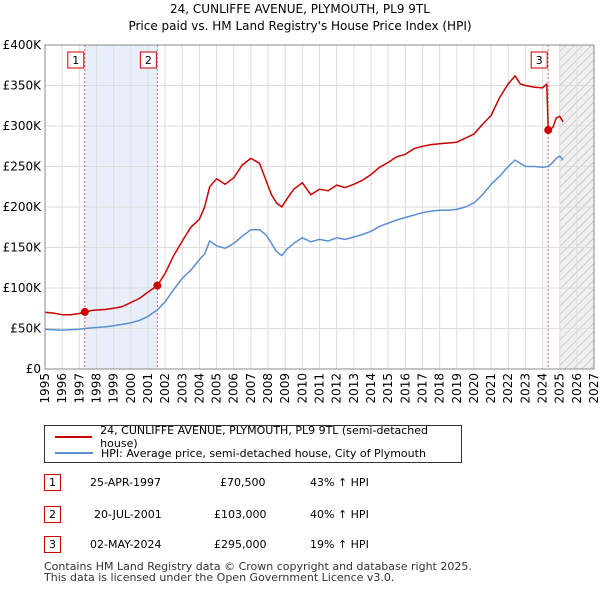 The width and height of the screenshot is (600, 590). What do you see at coordinates (52, 544) in the screenshot?
I see `transaction-number: 3` at bounding box center [52, 544].